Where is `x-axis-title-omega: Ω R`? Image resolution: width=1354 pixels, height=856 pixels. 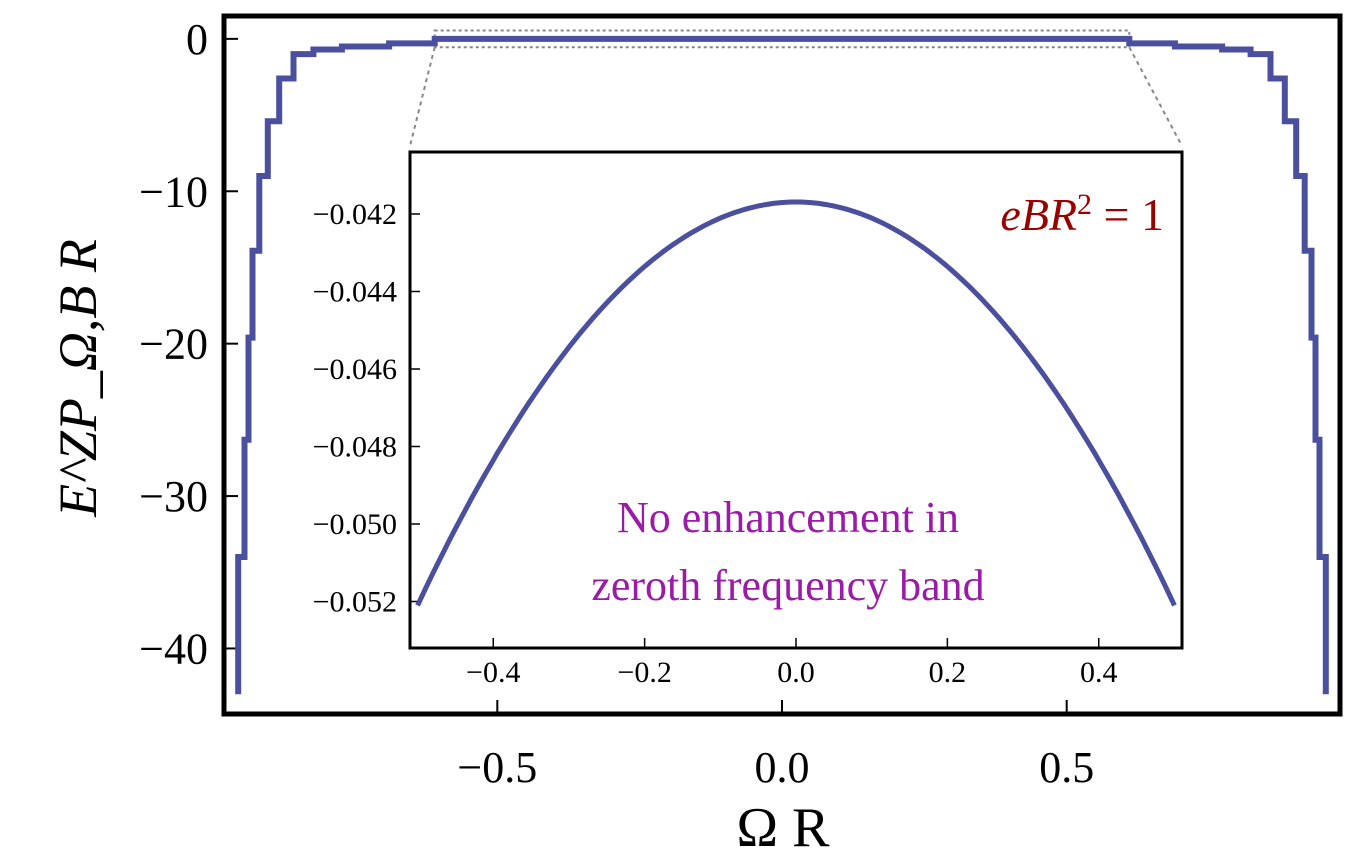 x-axis-title-omega: Ω R is located at coordinates (784, 826).